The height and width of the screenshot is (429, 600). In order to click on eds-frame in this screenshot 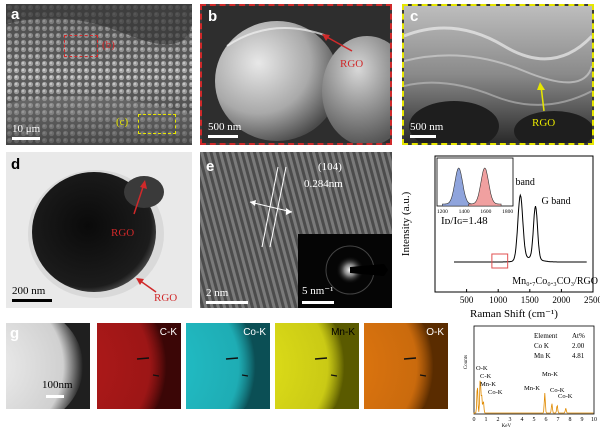, I will do `click(534, 370)`.